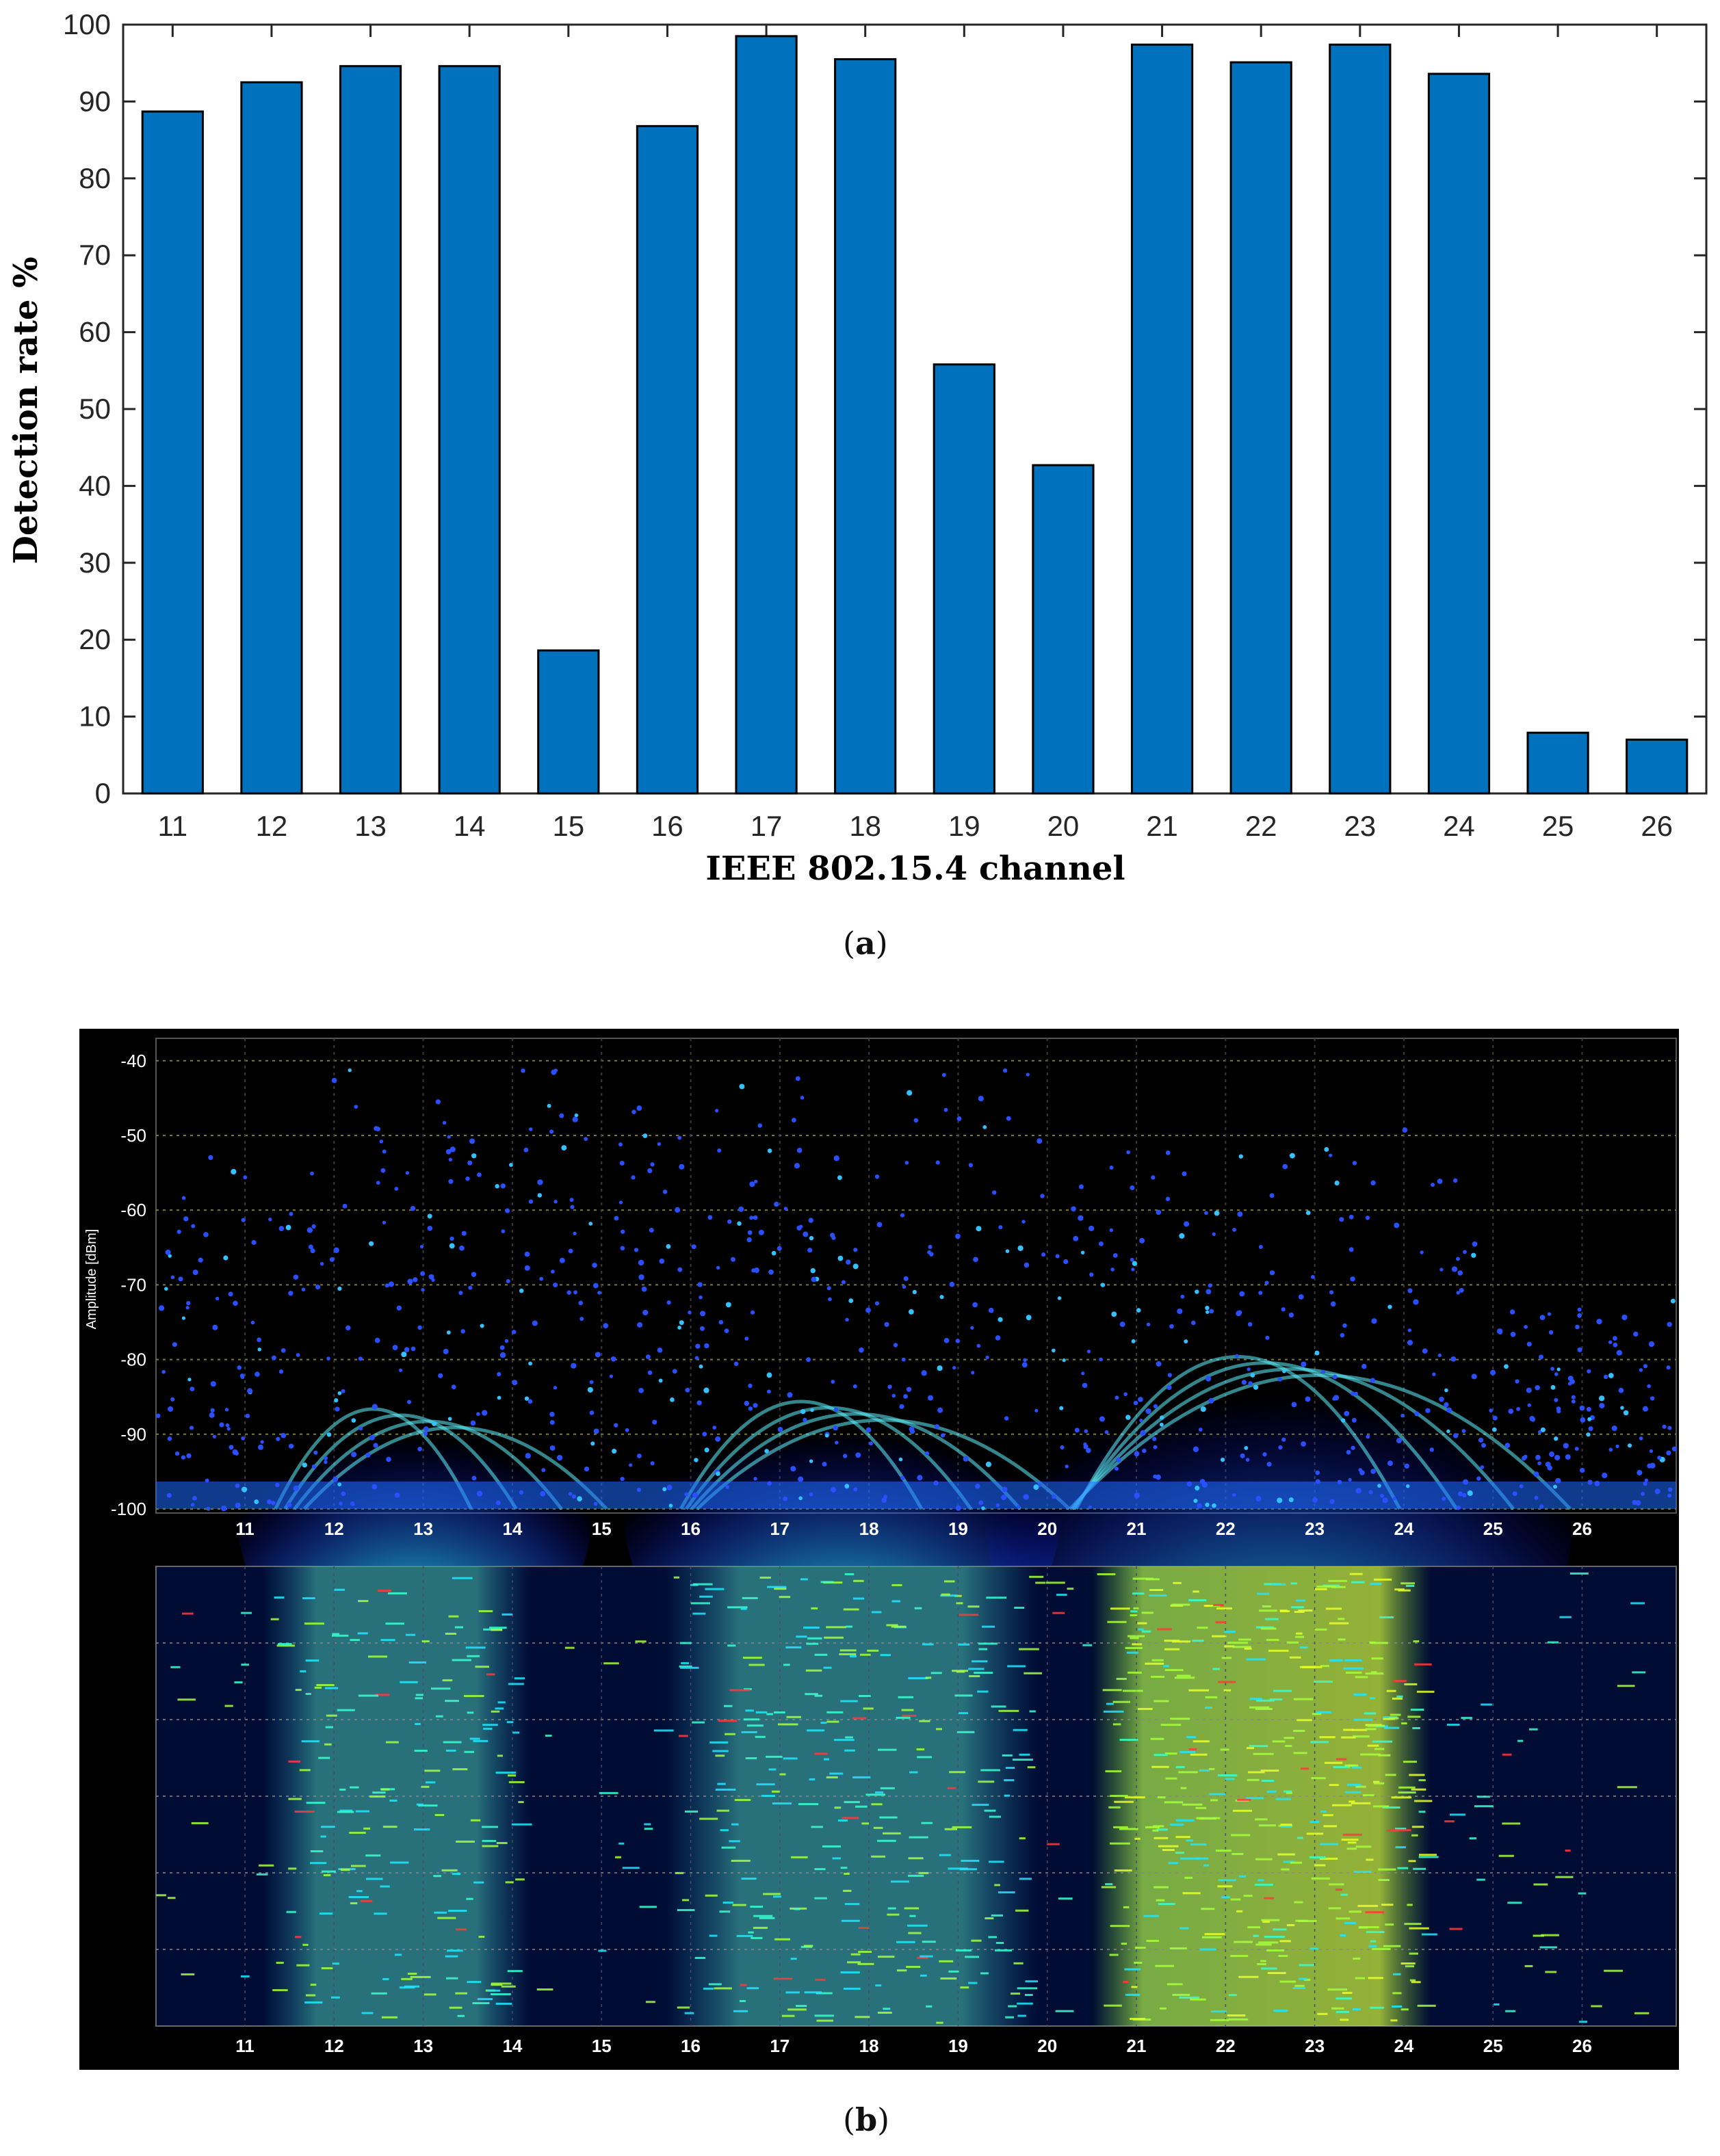  Describe the element at coordinates (780, 2046) in the screenshot. I see `waterfall-x-tick-label: 17` at that location.